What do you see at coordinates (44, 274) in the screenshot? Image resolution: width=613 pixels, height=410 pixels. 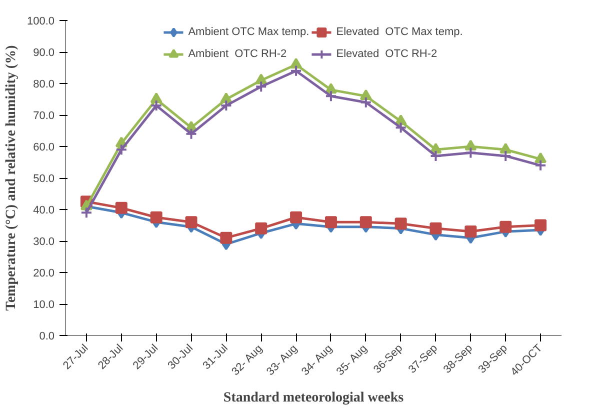 I see `y-tick-label: 20.0` at bounding box center [44, 274].